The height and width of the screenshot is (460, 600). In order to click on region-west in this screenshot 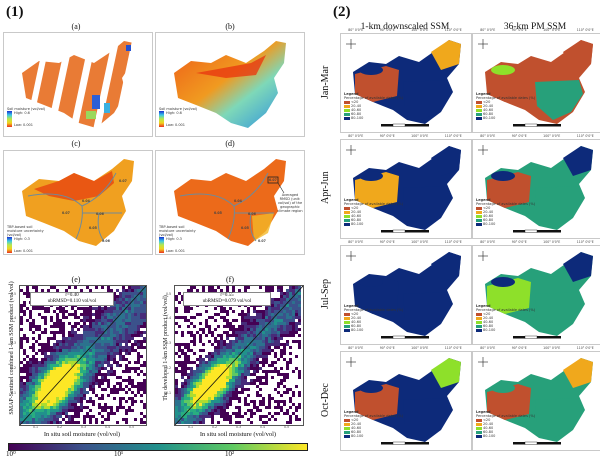, I will do `click(509, 402)`.